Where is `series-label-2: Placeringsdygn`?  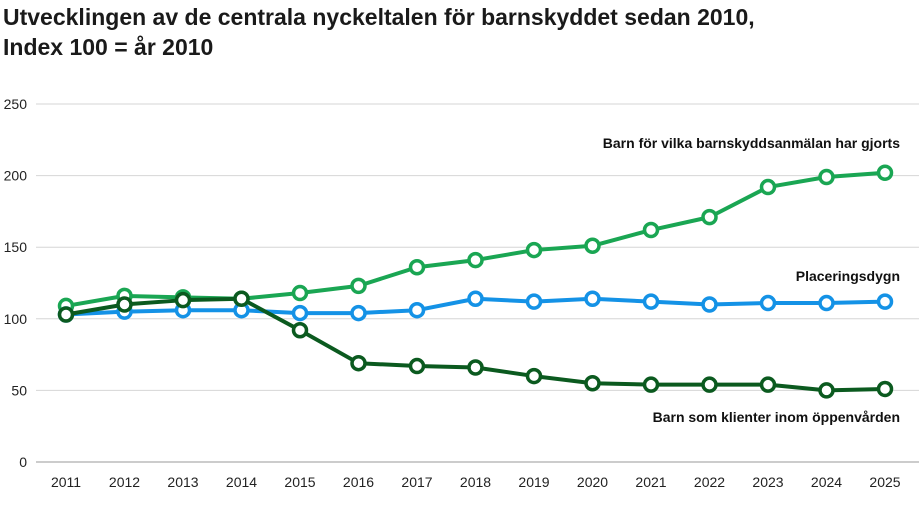
series-label-2: Placeringsdygn is located at coordinates (848, 276).